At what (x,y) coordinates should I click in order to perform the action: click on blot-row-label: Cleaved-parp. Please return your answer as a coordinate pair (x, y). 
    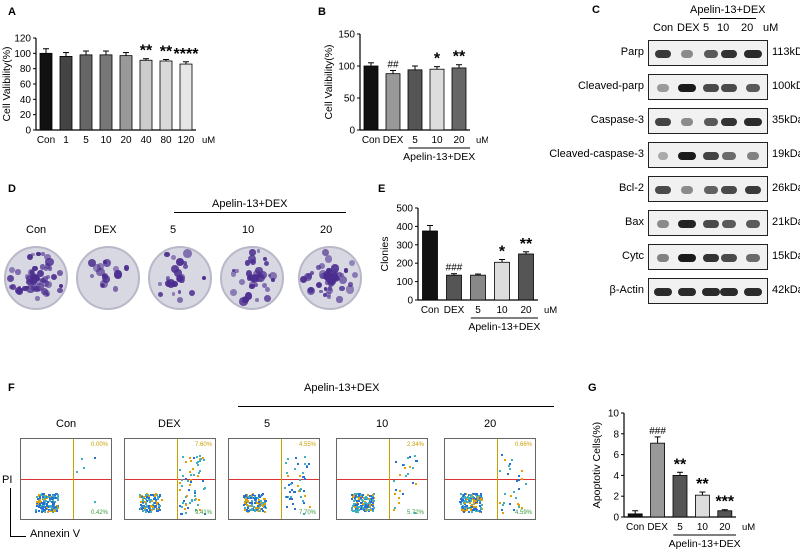
    Looking at the image, I should click on (610, 86).